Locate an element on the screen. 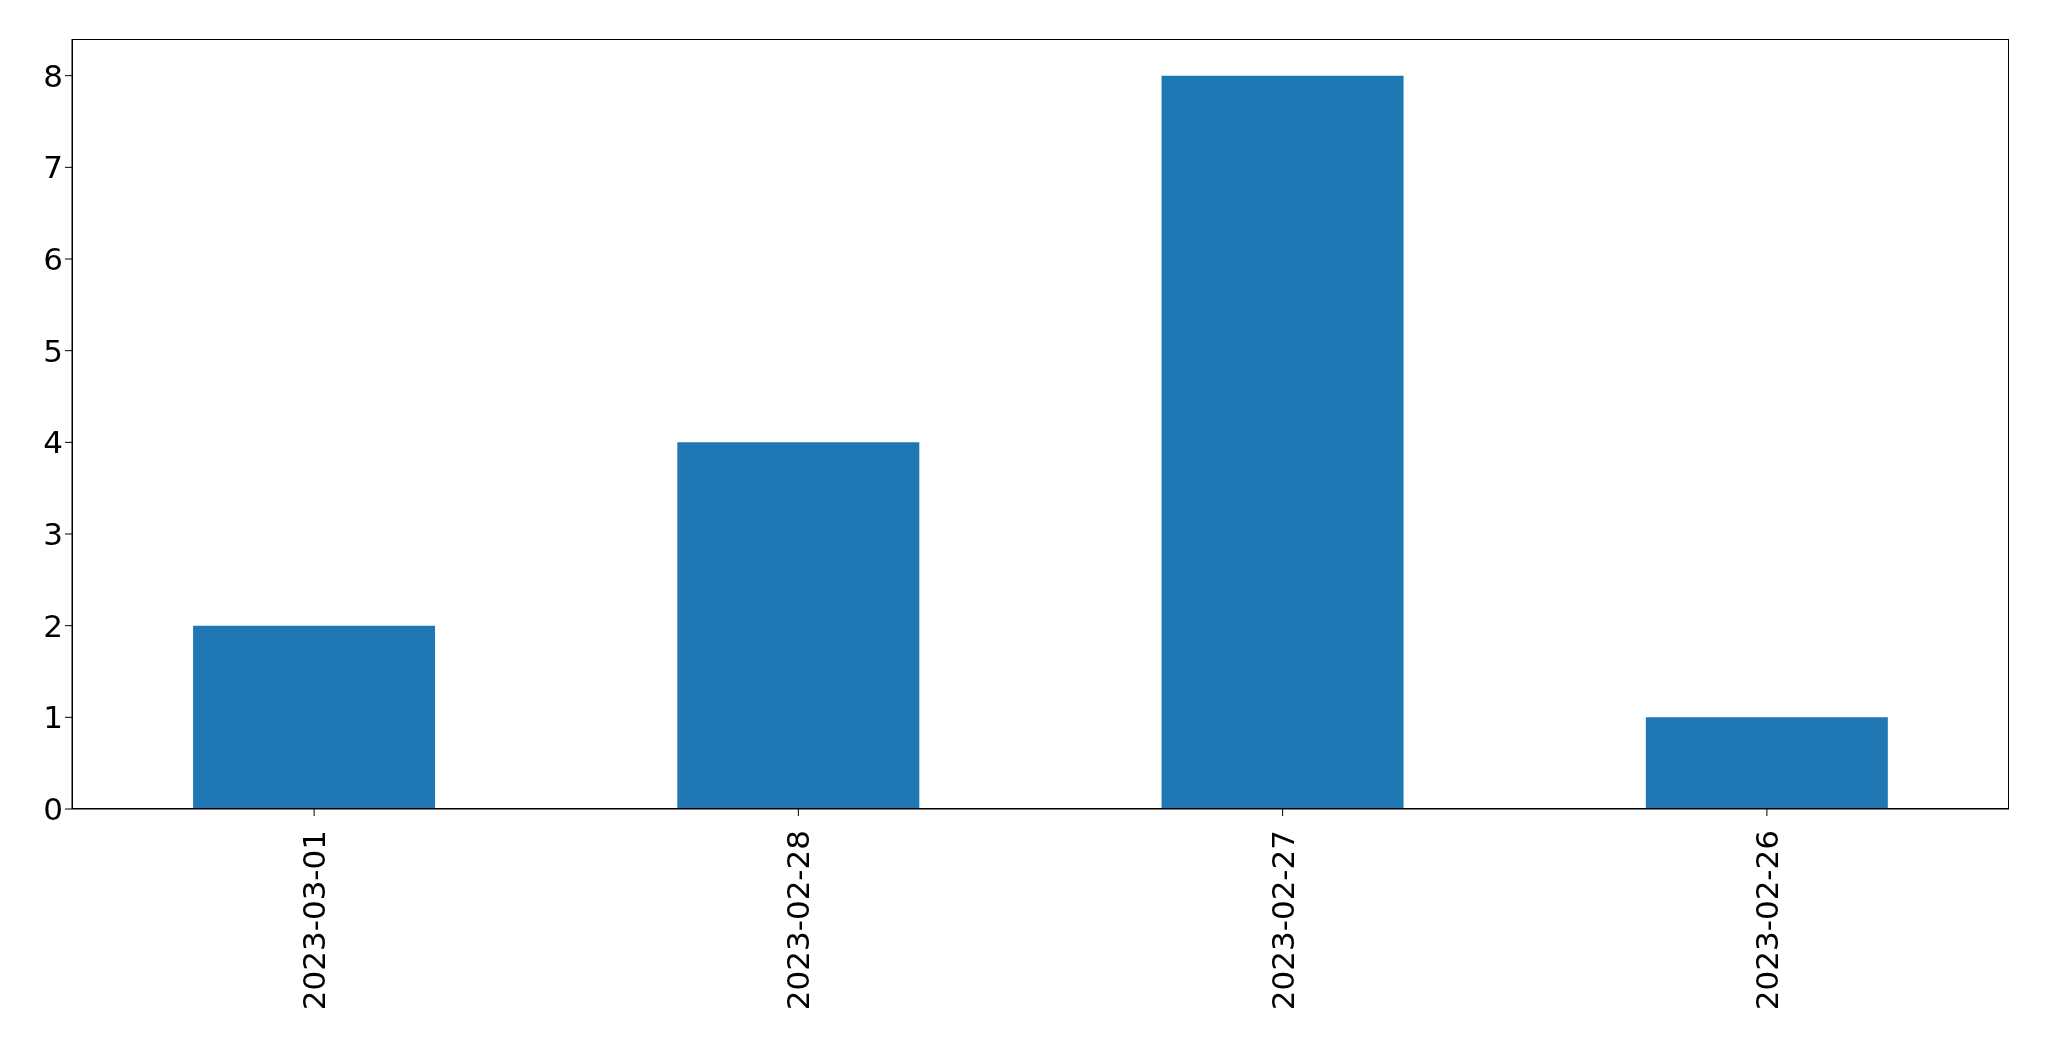 This screenshot has width=2049, height=1061. y-tick-label: 3 is located at coordinates (53, 534).